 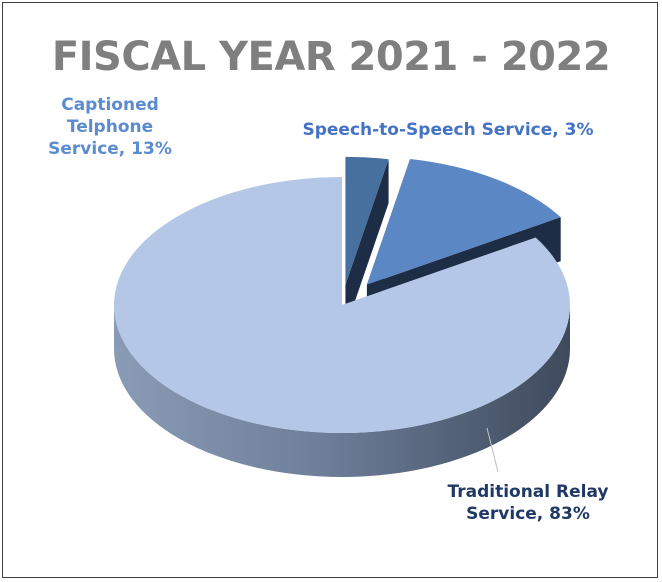 I want to click on data-label-speech-to-speech-service: Speech-to-Speech Service, 3%, so click(x=447, y=130).